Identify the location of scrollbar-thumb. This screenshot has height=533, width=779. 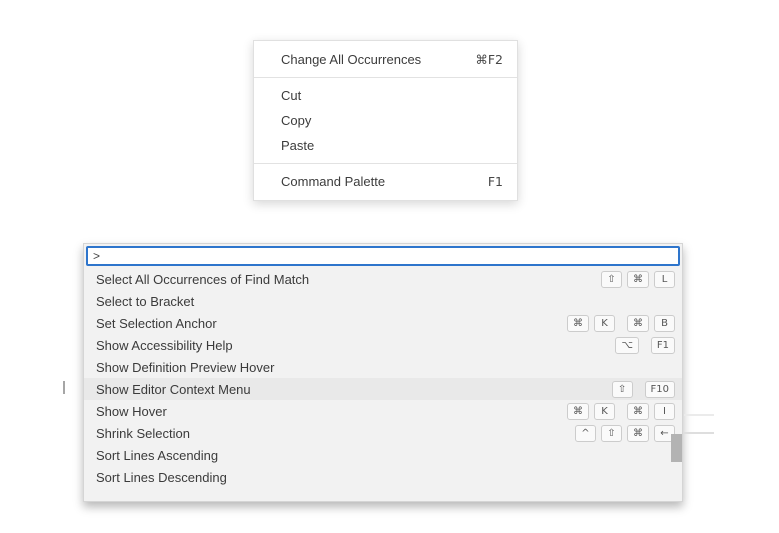
(676, 448).